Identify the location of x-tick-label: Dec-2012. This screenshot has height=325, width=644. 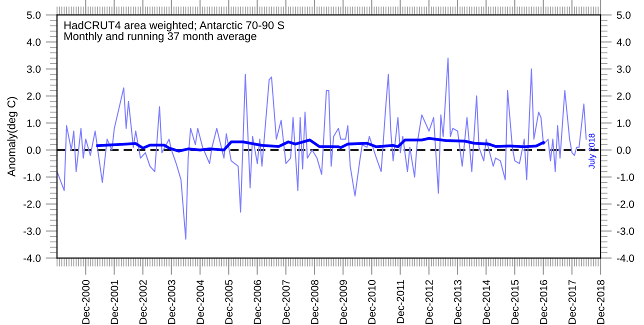
(429, 302).